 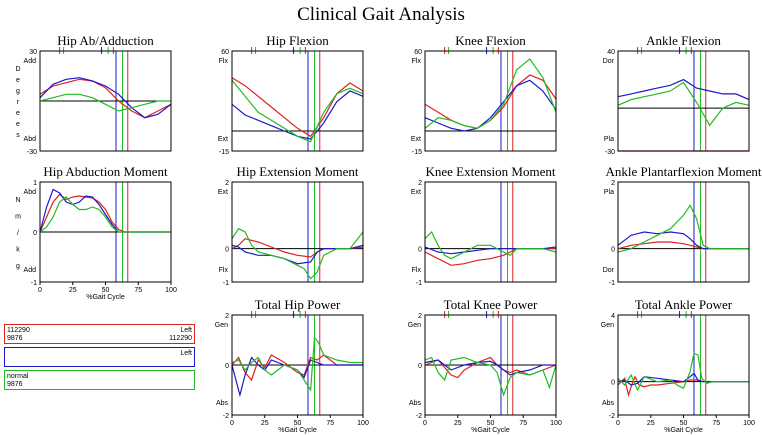 I want to click on panel-title: Hip Flexion, so click(x=297, y=40).